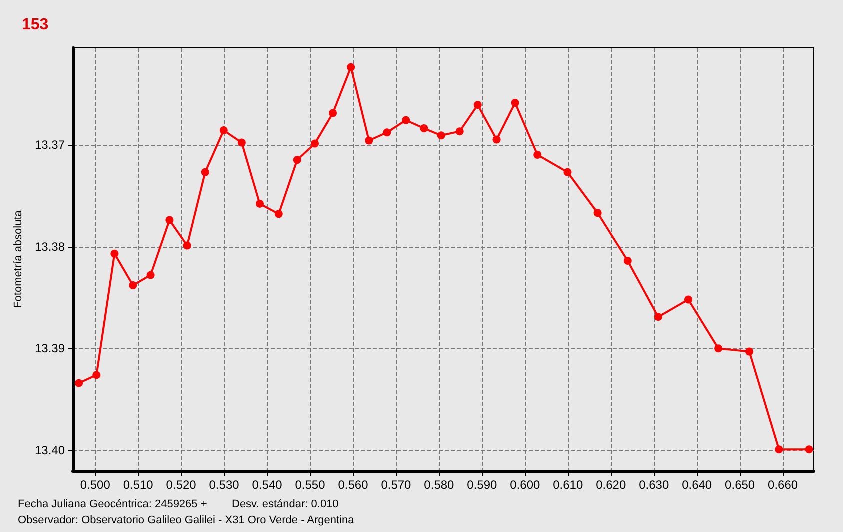 This screenshot has width=843, height=532. Describe the element at coordinates (439, 485) in the screenshot. I see `x-tick-label: 0.580` at that location.